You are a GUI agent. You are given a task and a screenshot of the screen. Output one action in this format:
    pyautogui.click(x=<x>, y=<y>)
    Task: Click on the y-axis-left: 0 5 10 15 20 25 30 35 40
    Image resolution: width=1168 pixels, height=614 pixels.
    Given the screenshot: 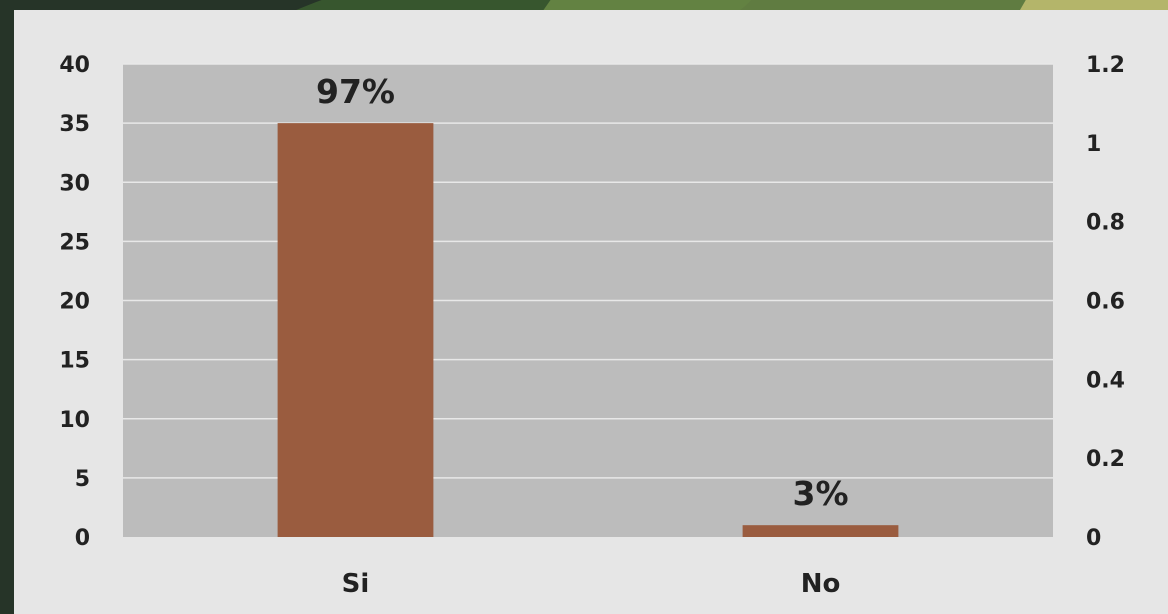 What is the action you would take?
    pyautogui.click(x=74, y=302)
    